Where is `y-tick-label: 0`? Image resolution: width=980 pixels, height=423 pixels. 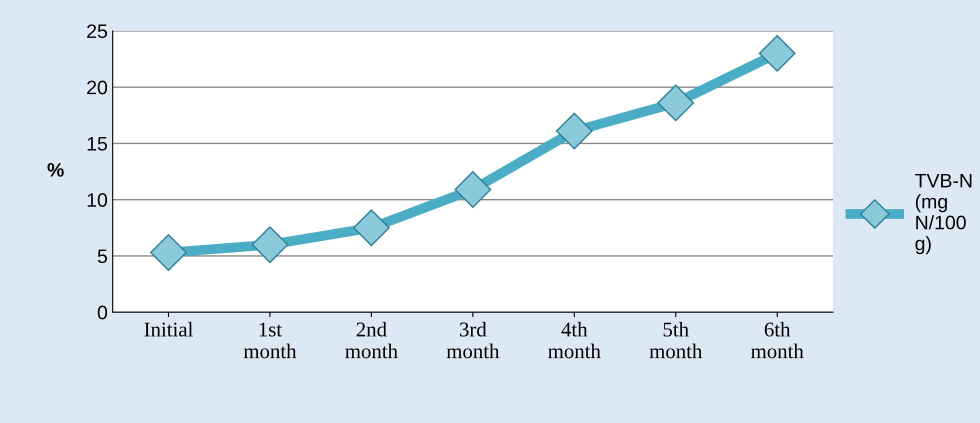
y-tick-label: 0 is located at coordinates (103, 313).